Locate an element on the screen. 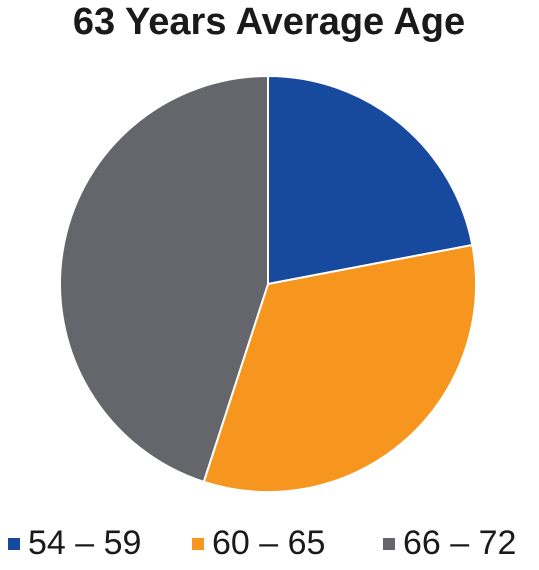  legend-label: 66 – 72 is located at coordinates (459, 543).